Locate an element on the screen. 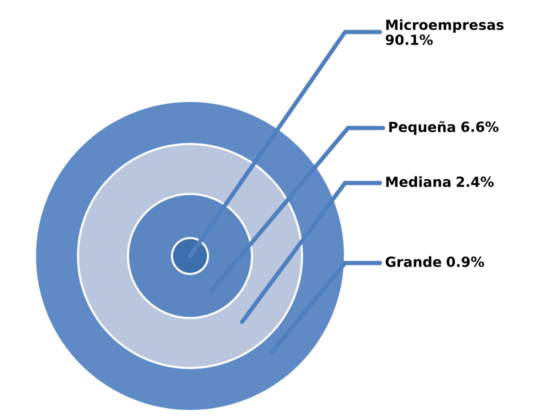  category-label: Mediana is located at coordinates (418, 182).